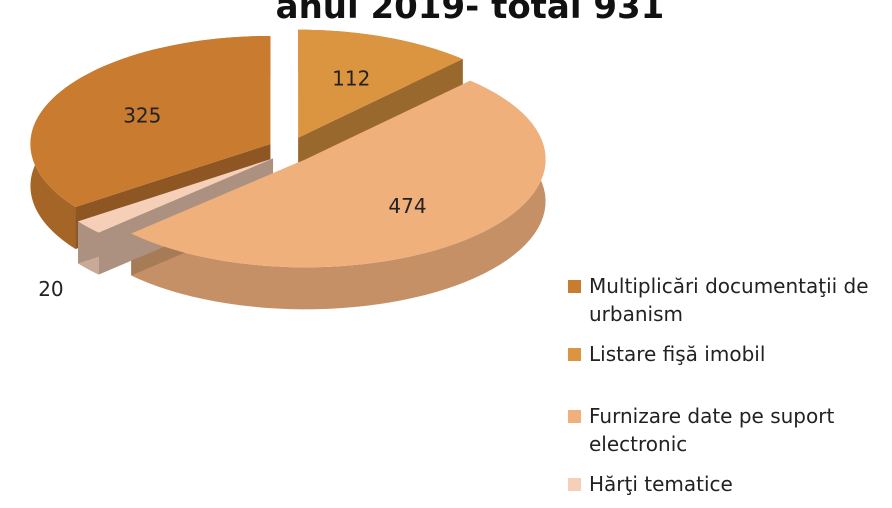 This screenshot has height=508, width=892. Describe the element at coordinates (407, 206) in the screenshot. I see `data-label: 474` at that location.